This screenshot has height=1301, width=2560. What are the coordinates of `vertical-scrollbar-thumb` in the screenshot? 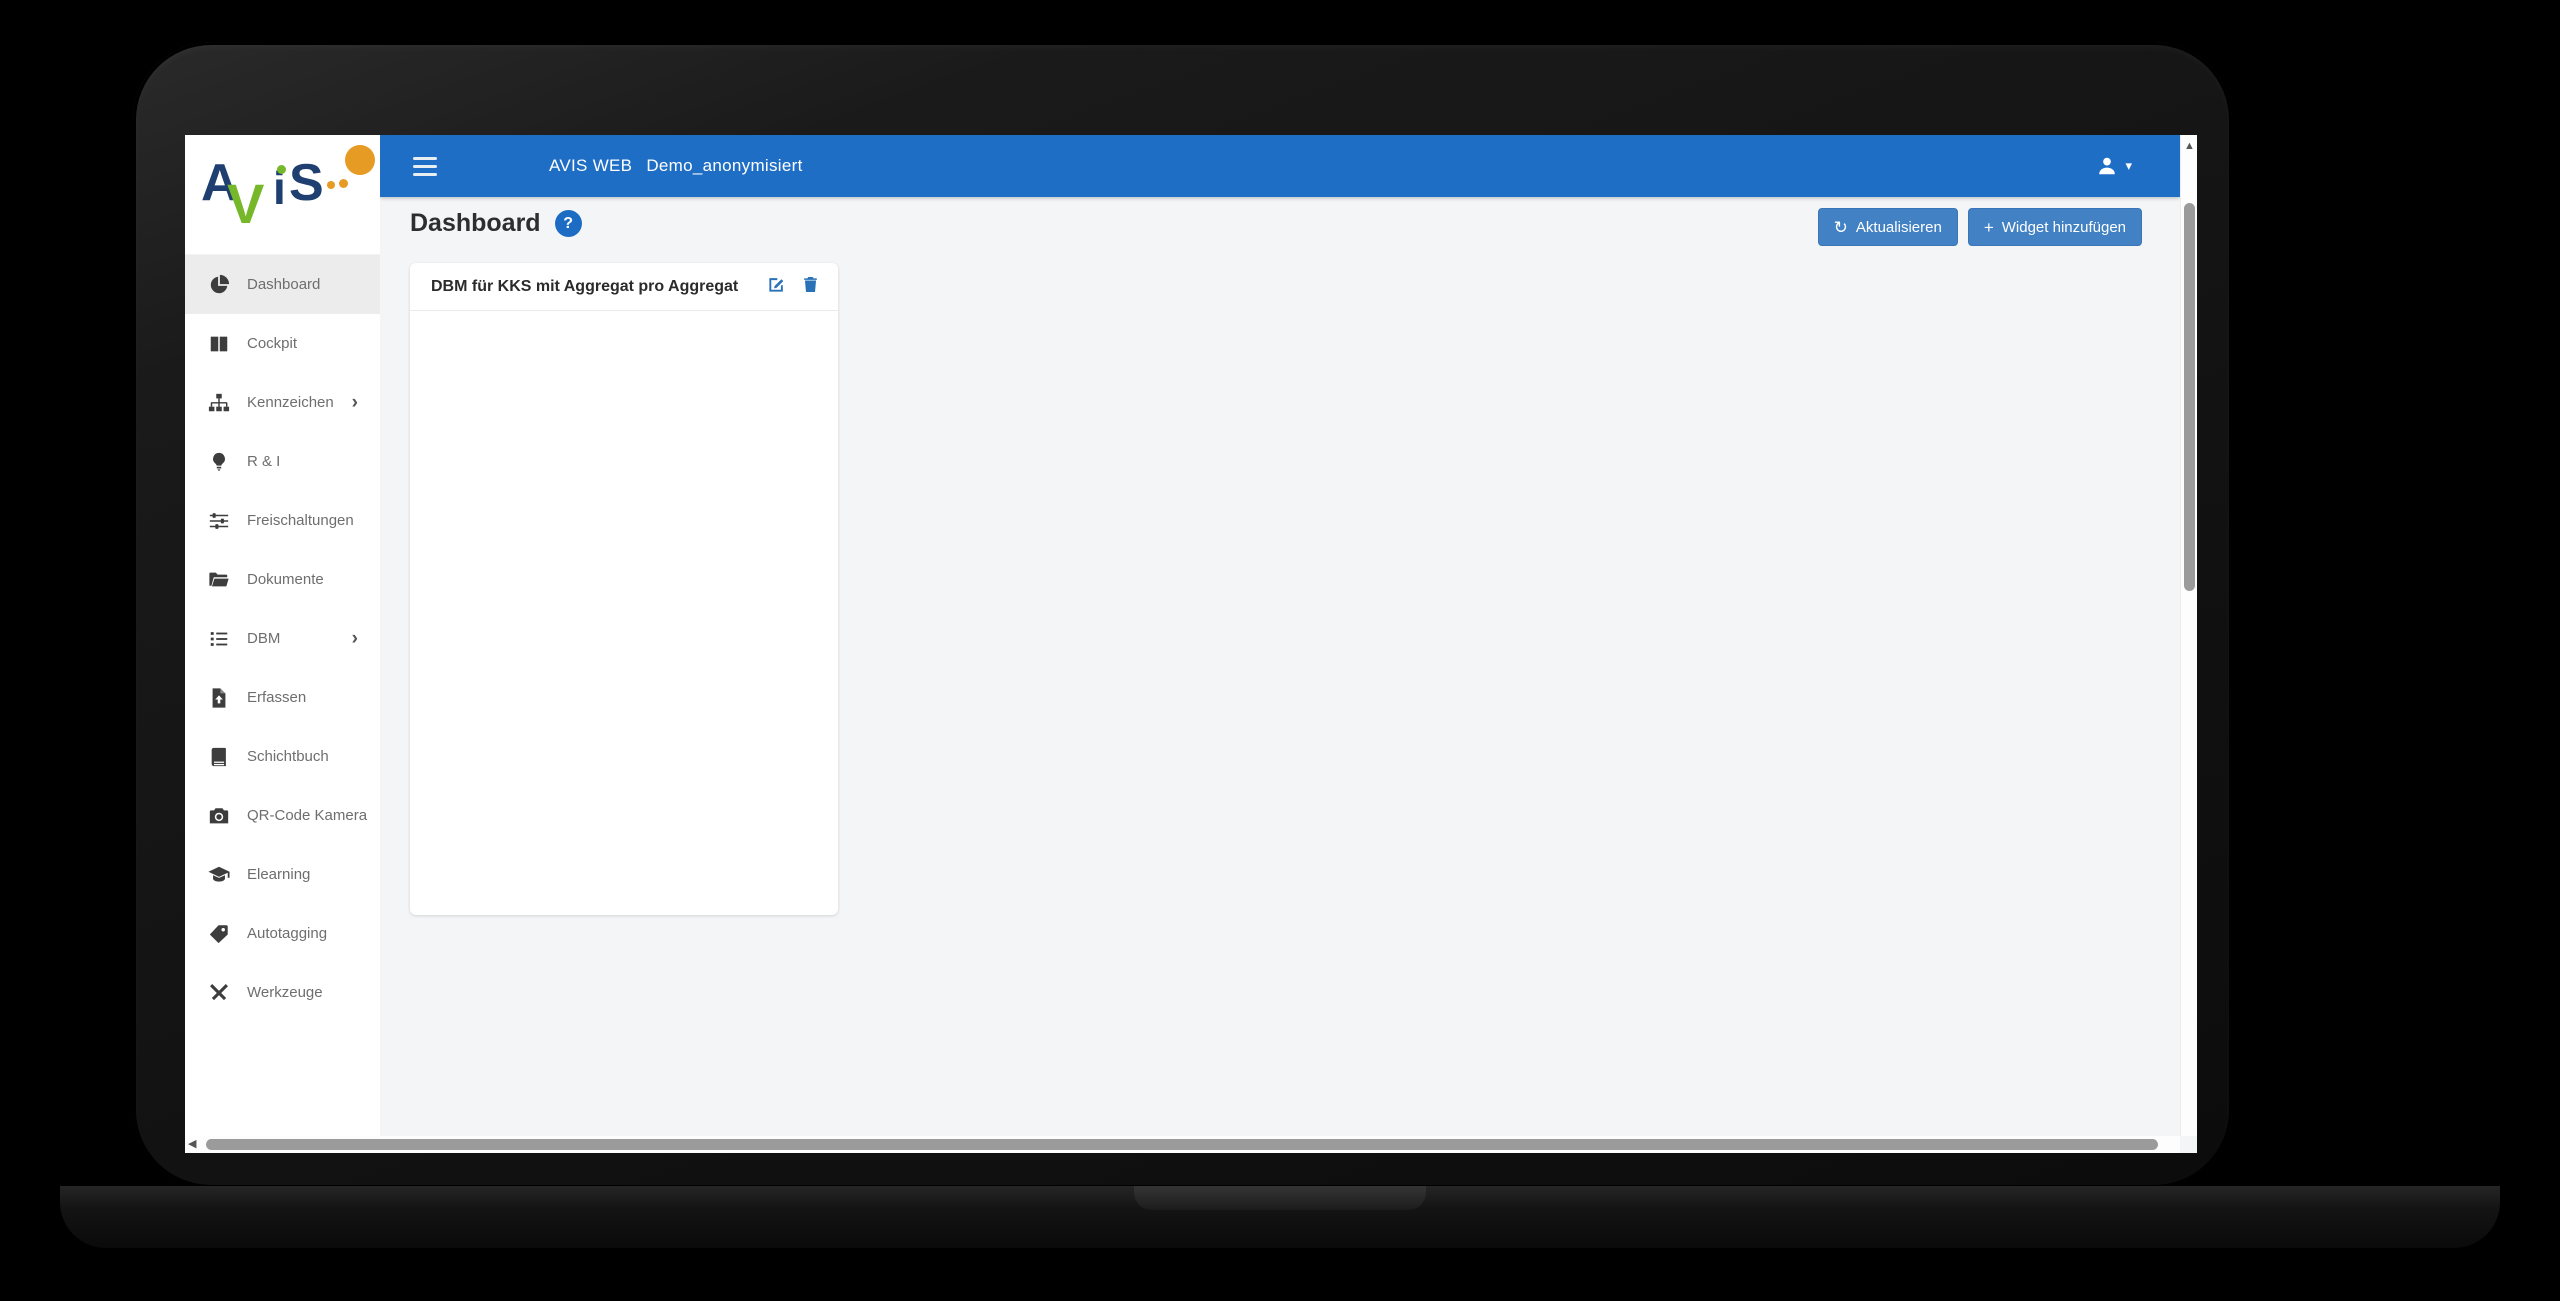 It's located at (2189, 397).